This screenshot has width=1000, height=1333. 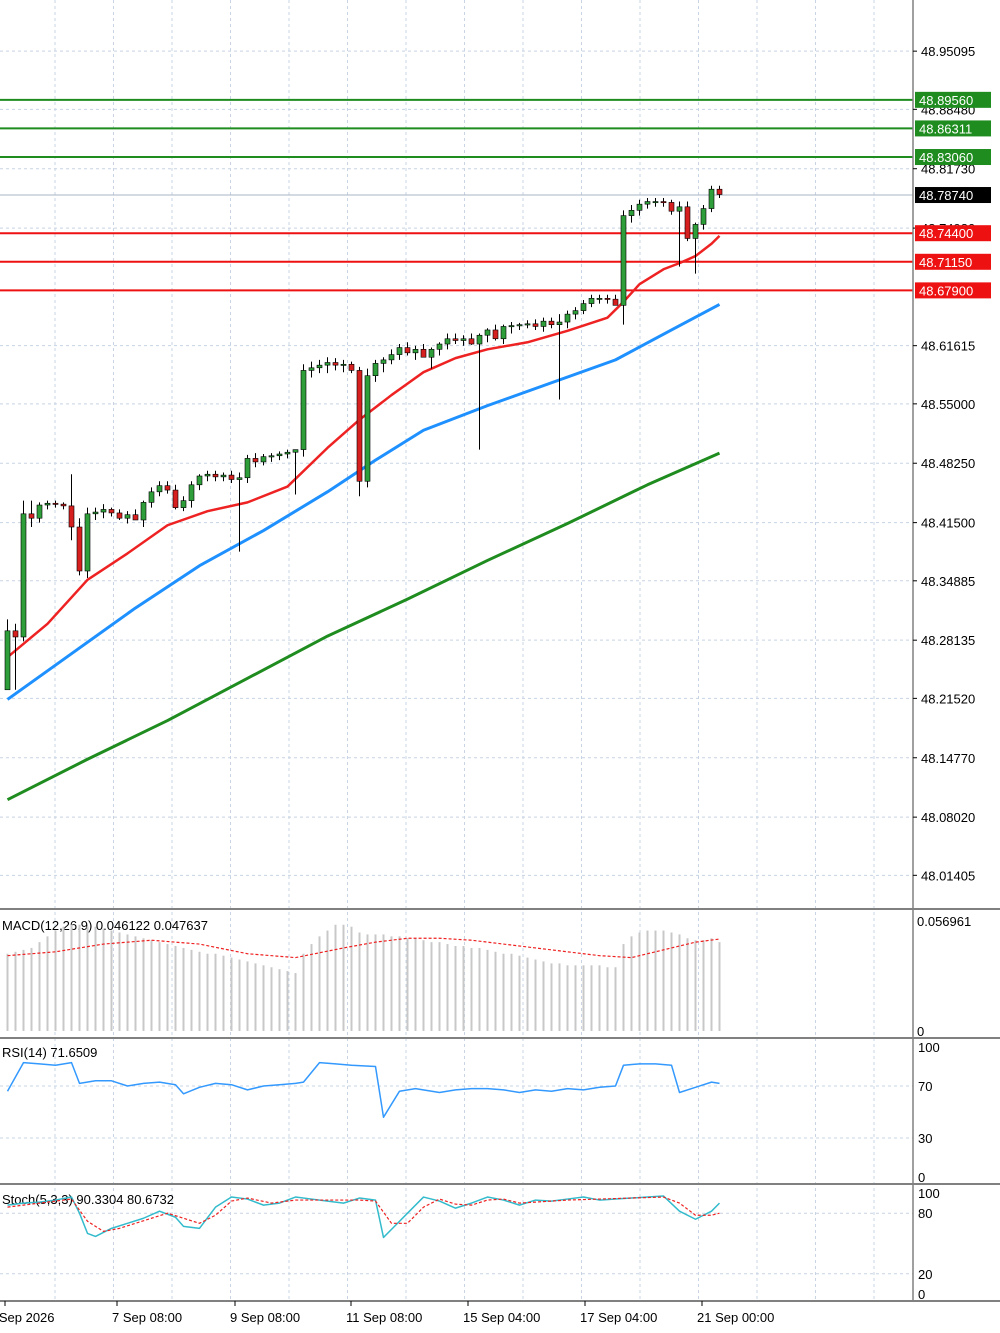 I want to click on support-level-label: 48.74400, so click(x=946, y=233).